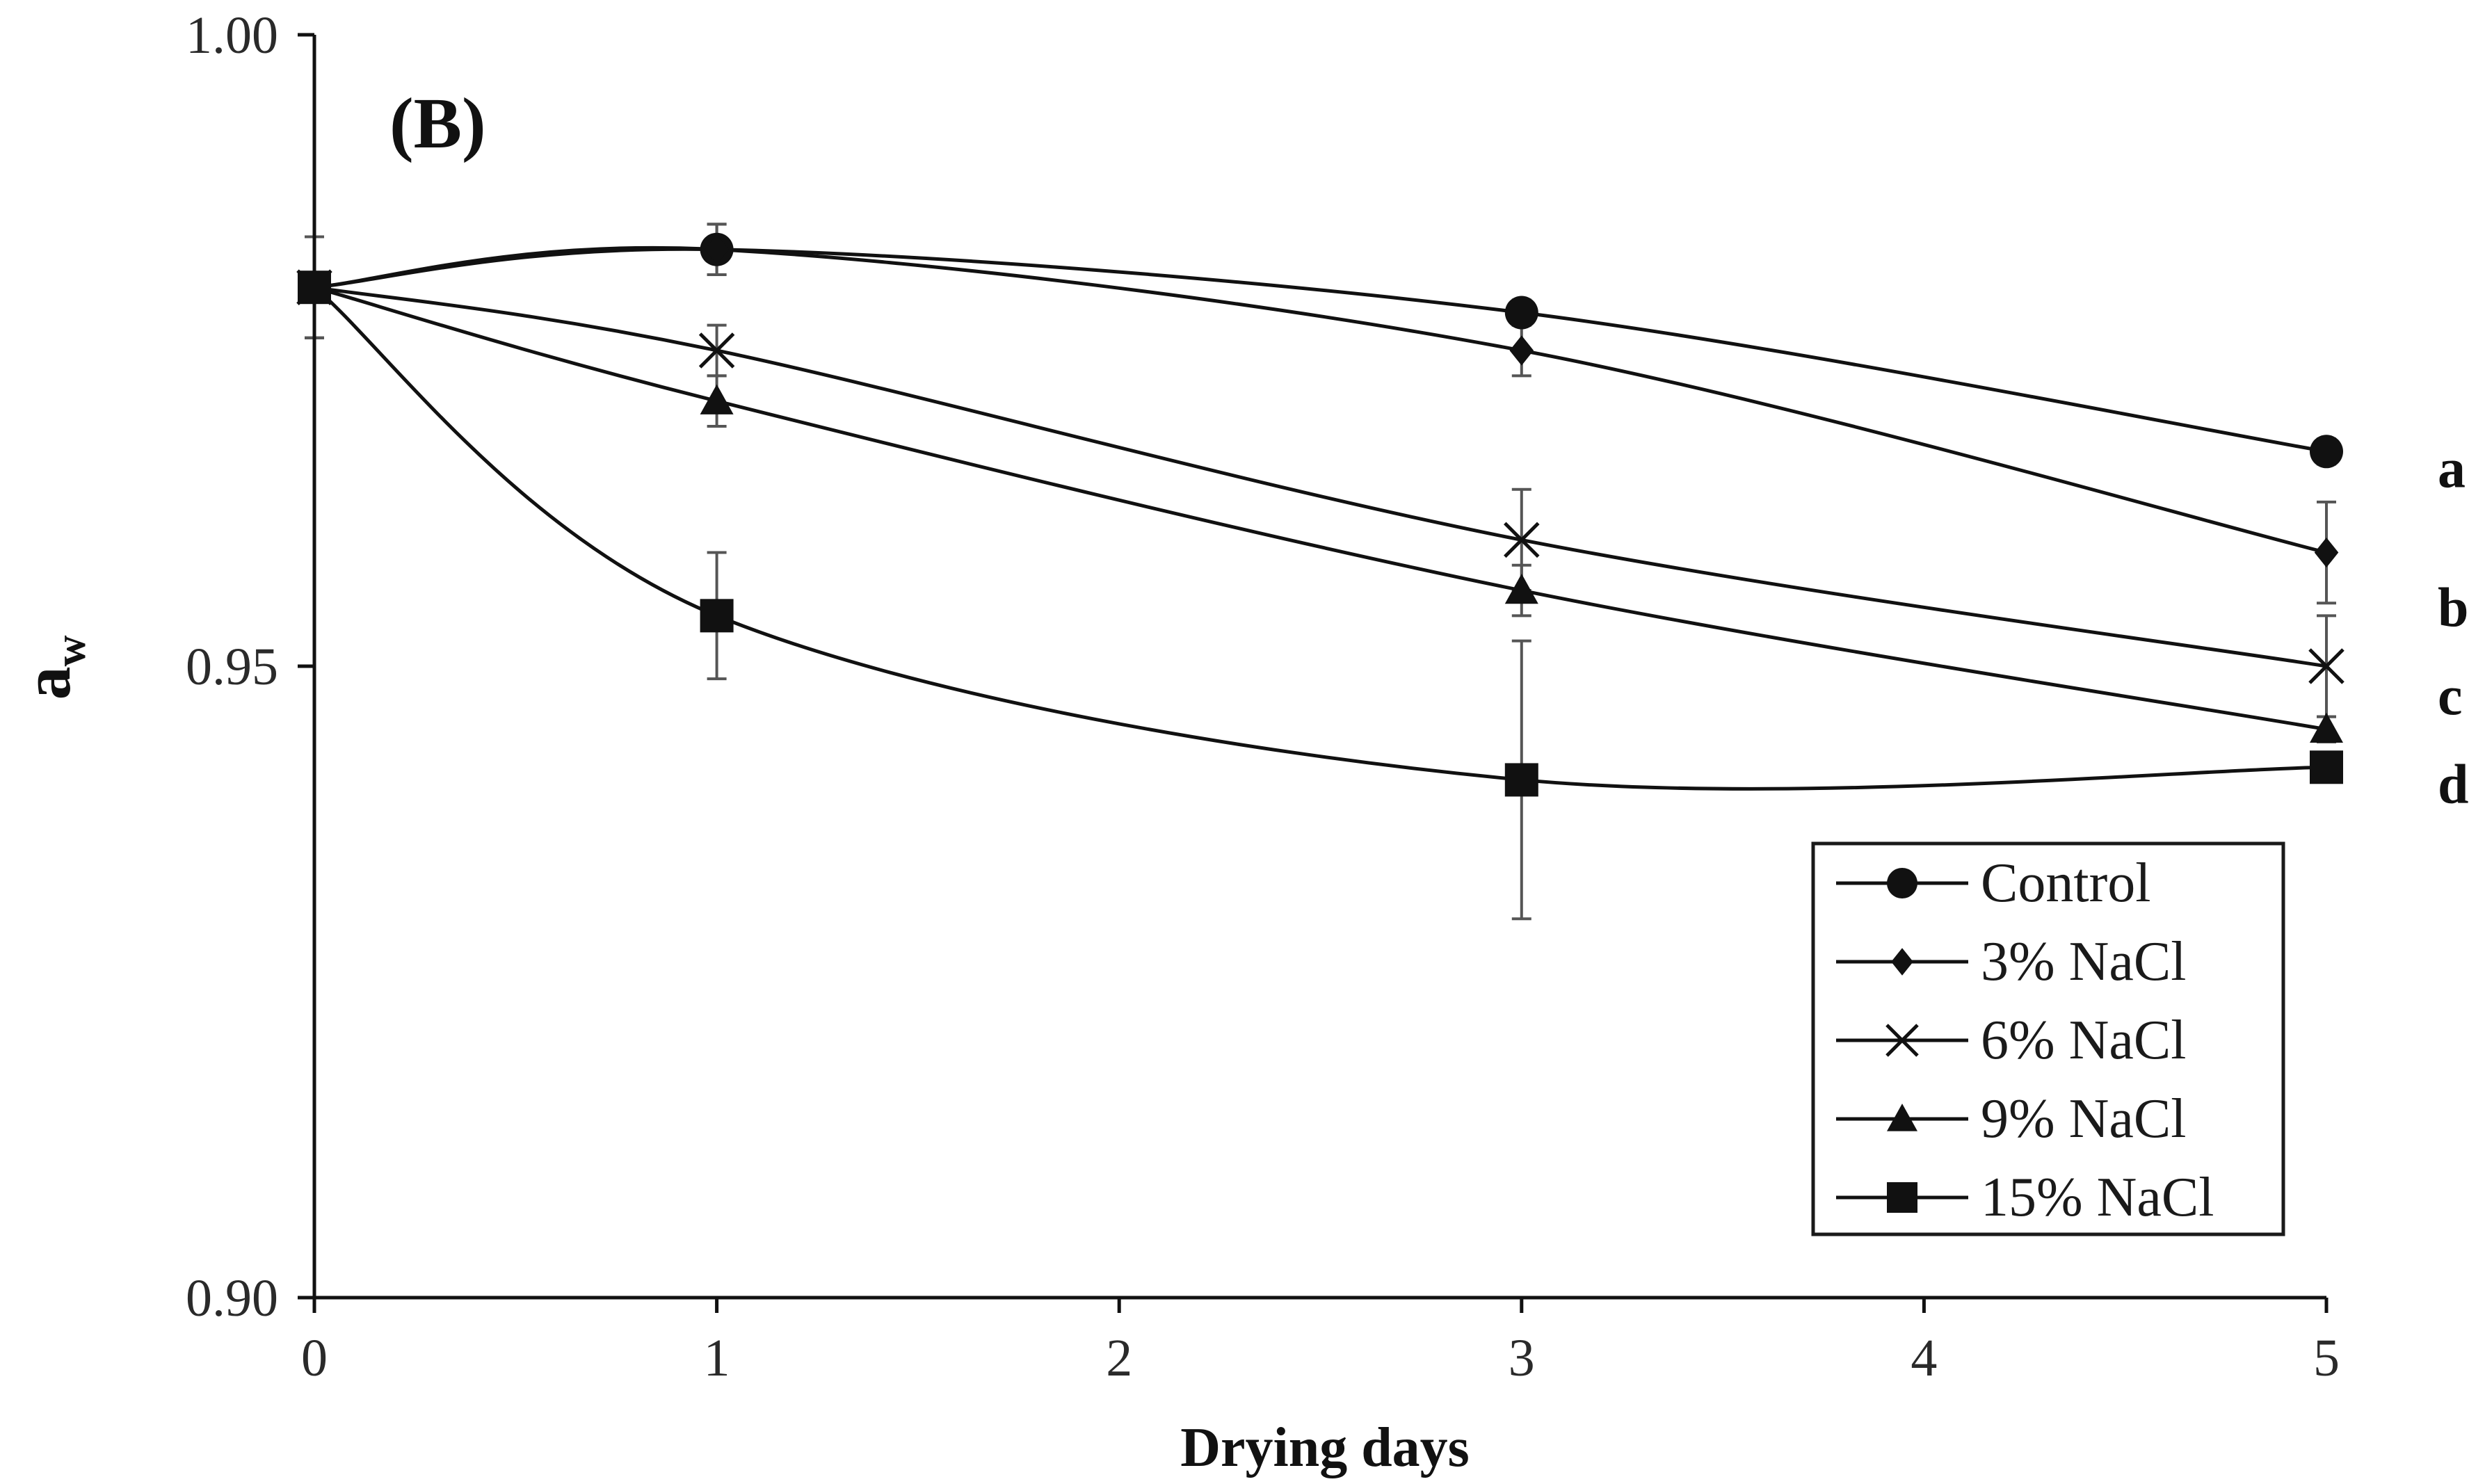 This screenshot has width=2469, height=1484. What do you see at coordinates (2326, 1358) in the screenshot?
I see `x-tick-label: 5` at bounding box center [2326, 1358].